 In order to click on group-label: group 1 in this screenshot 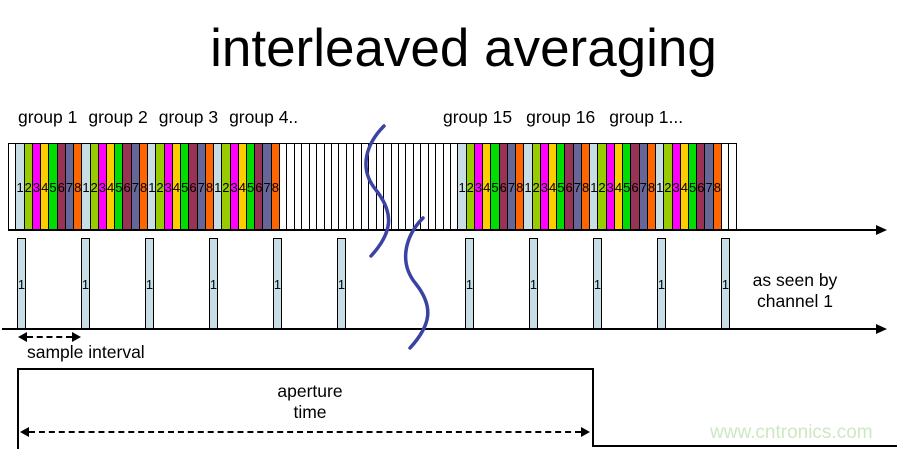, I will do `click(48, 117)`.